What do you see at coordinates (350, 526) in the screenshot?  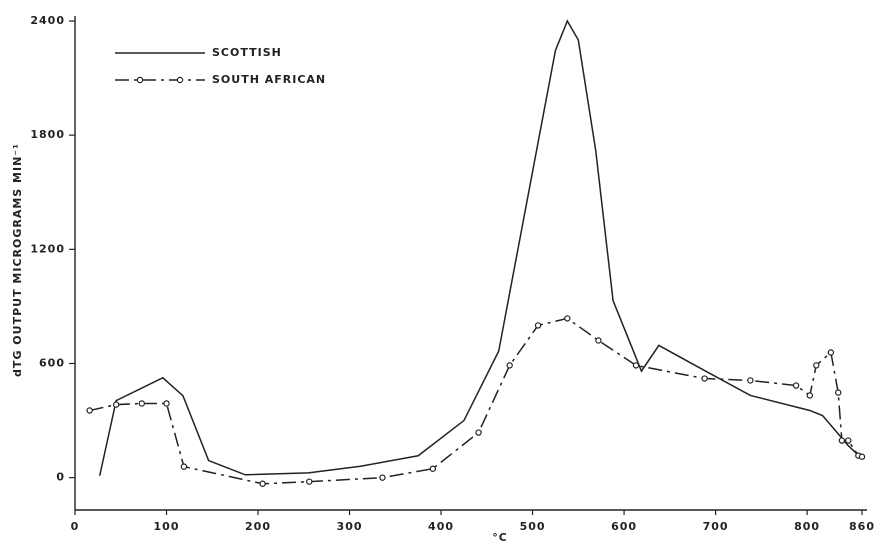 I see `x-tick-label: 300` at bounding box center [350, 526].